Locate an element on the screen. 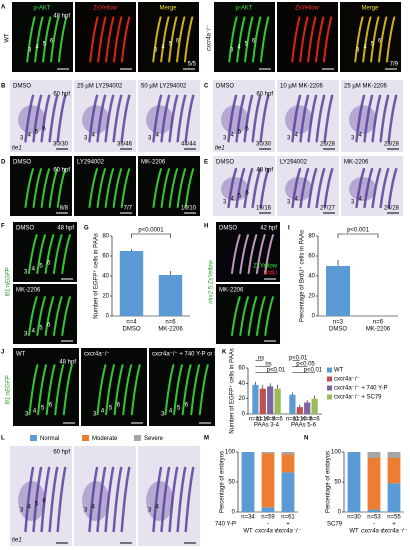 The width and height of the screenshot is (410, 550). stage: 42 hpf is located at coordinates (268, 229).